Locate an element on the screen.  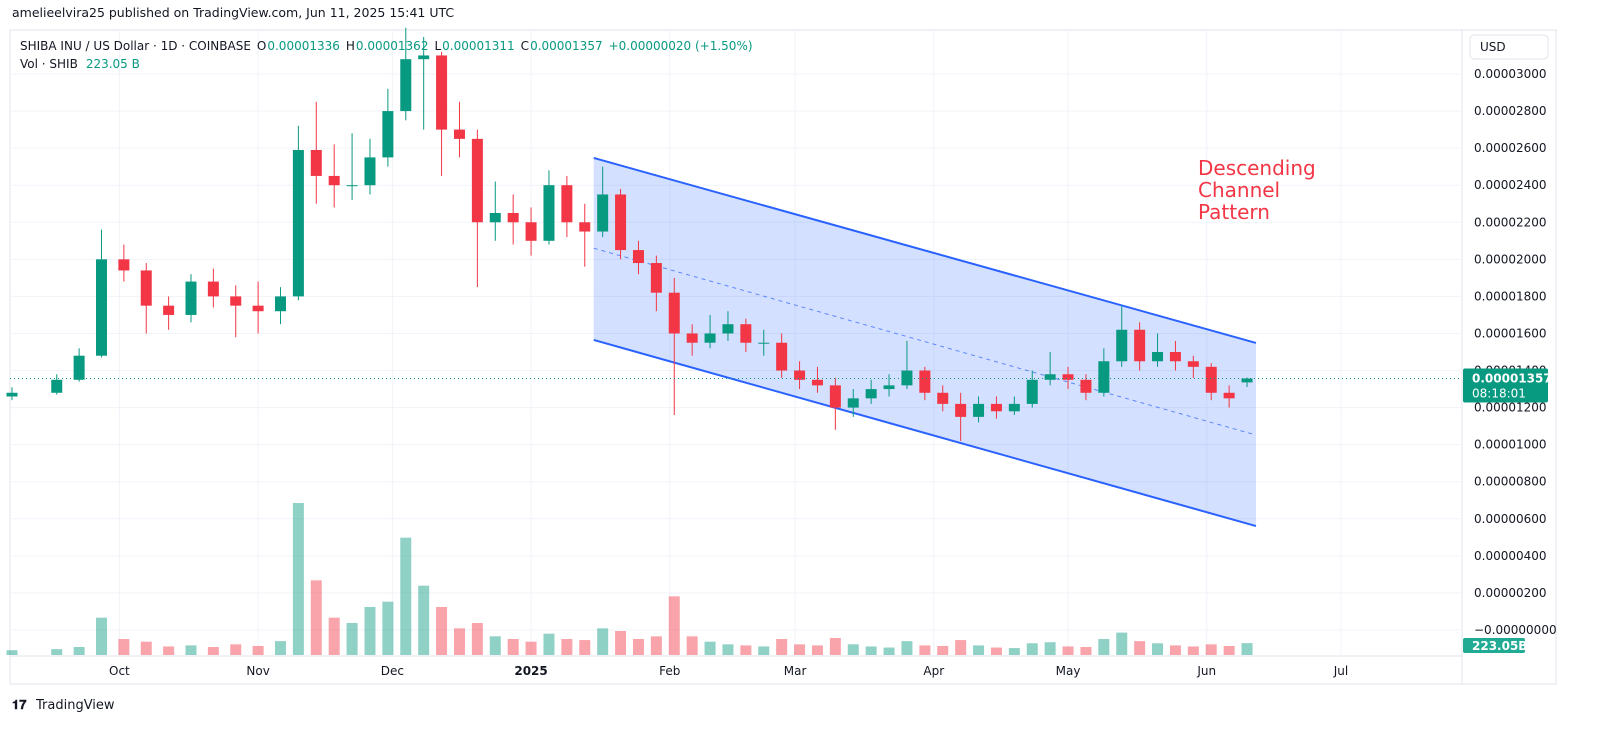
x-tick-label: Dec is located at coordinates (392, 671).